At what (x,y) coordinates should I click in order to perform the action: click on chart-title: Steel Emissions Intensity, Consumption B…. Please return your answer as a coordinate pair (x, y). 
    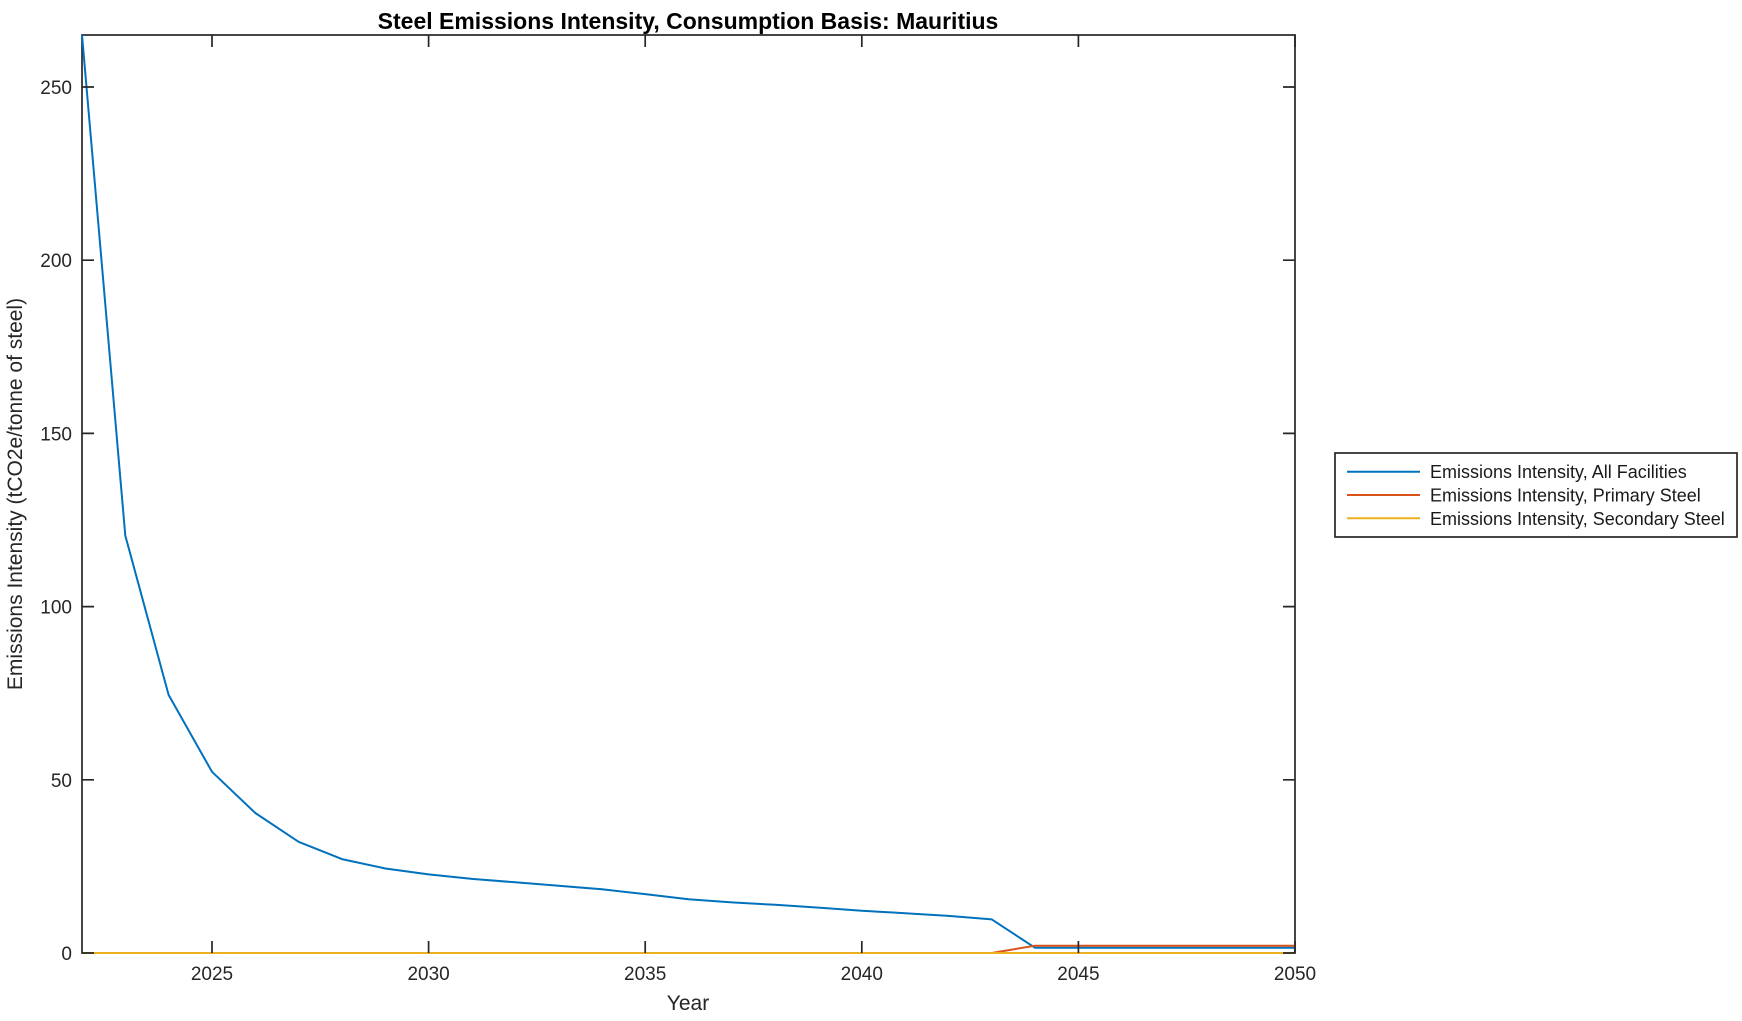
    Looking at the image, I should click on (688, 21).